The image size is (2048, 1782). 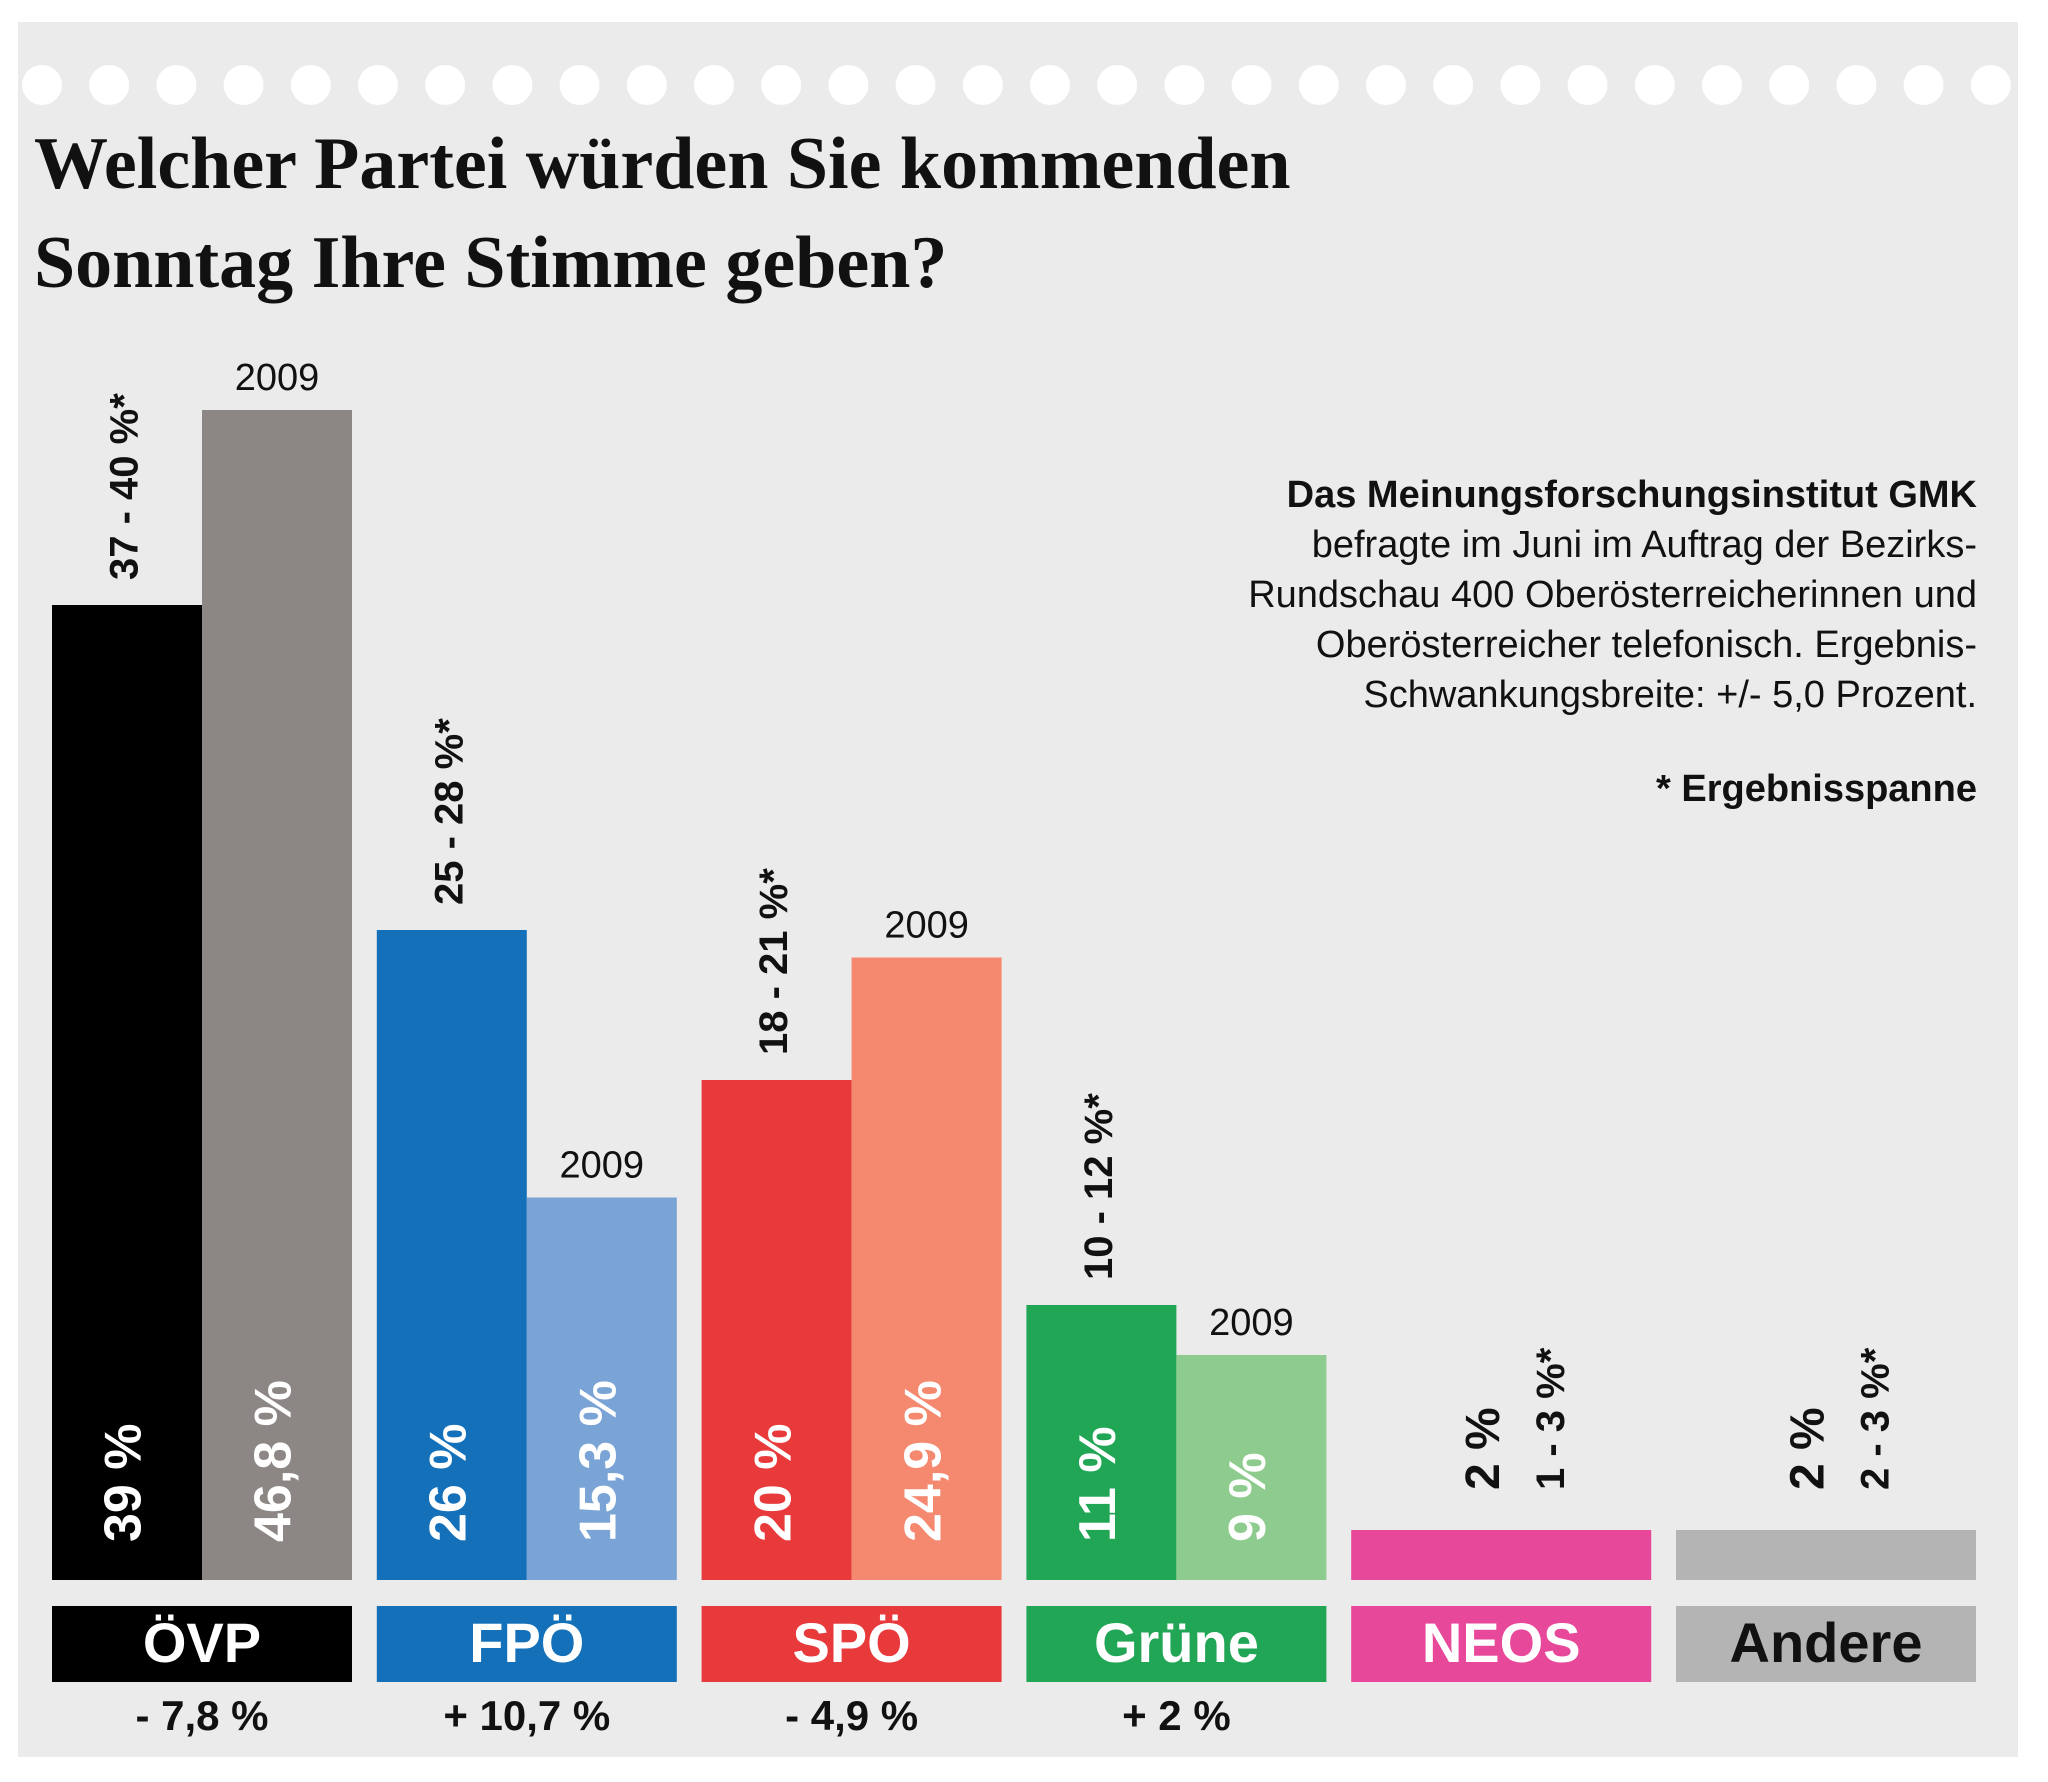 What do you see at coordinates (449, 1482) in the screenshot?
I see `value-label: 26 %` at bounding box center [449, 1482].